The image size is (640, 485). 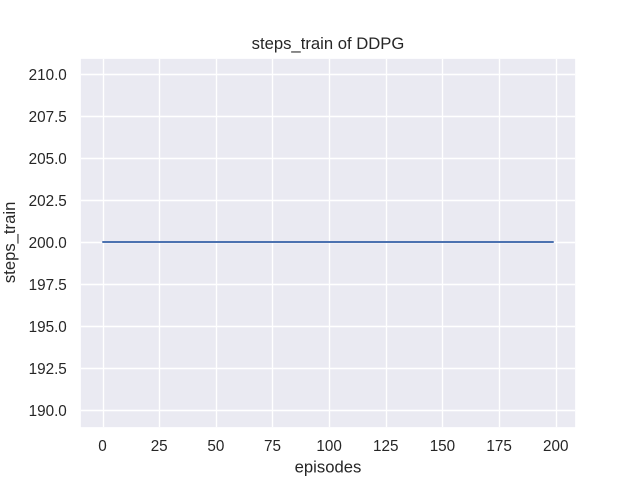 I want to click on svg-text: 75, so click(x=272, y=446).